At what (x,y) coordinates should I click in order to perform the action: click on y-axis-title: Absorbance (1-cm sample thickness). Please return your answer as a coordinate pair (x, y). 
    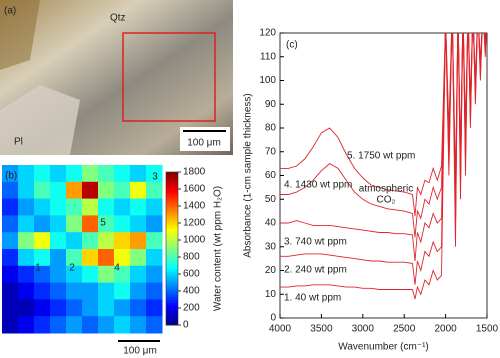
    Looking at the image, I should click on (248, 175).